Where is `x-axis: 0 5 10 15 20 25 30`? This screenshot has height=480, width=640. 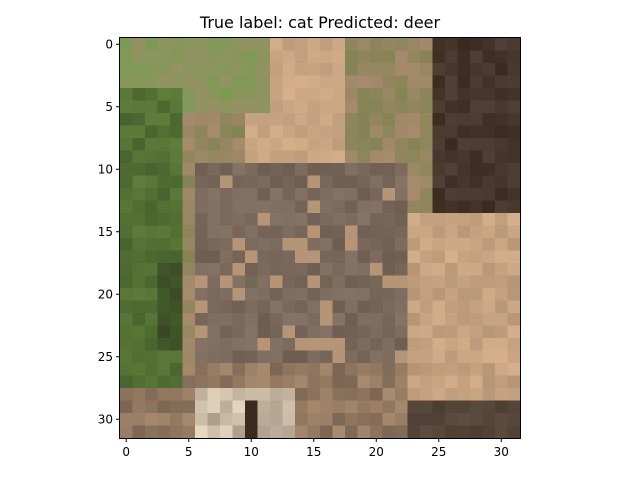
x-axis: 0 5 10 15 20 25 30 is located at coordinates (315, 448).